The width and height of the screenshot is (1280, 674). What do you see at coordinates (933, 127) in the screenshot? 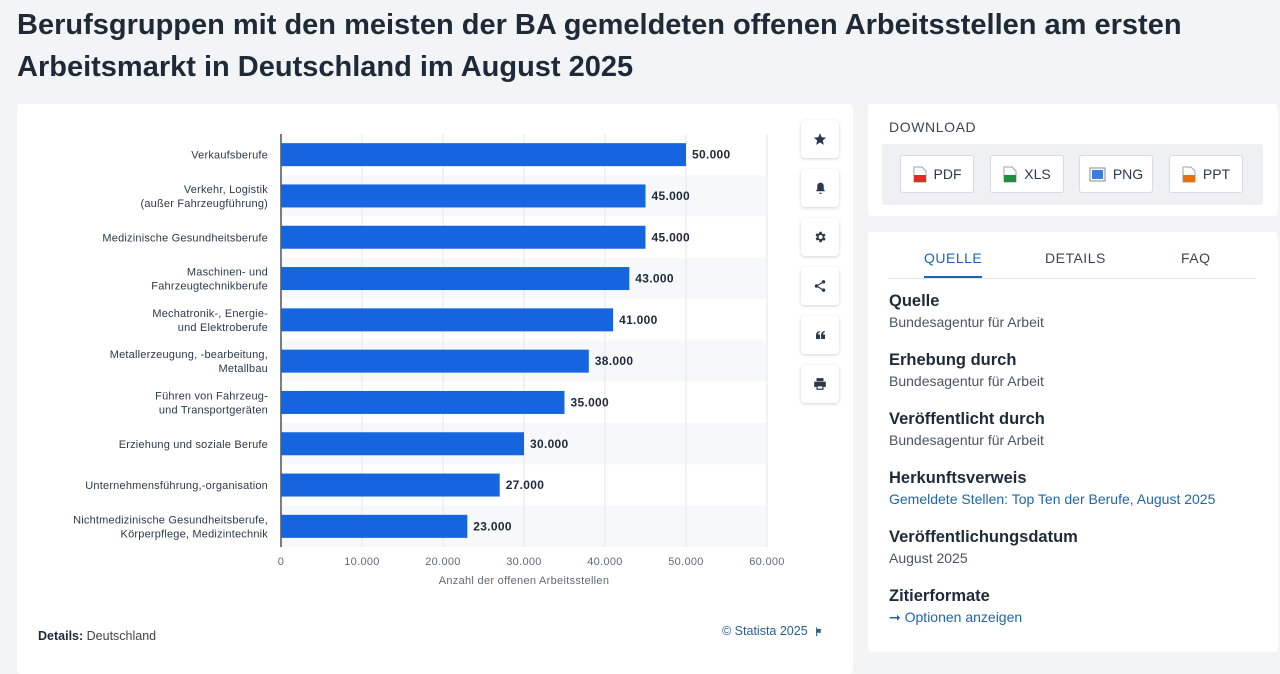
I see `download-label: DOWNLOAD` at bounding box center [933, 127].